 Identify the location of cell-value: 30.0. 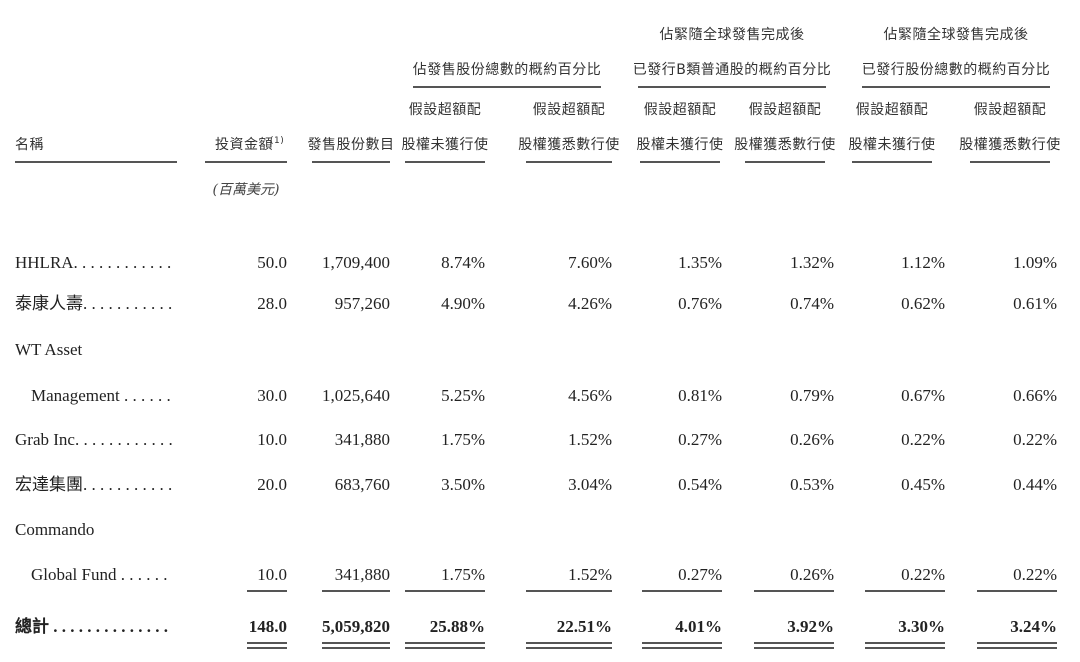
(272, 395).